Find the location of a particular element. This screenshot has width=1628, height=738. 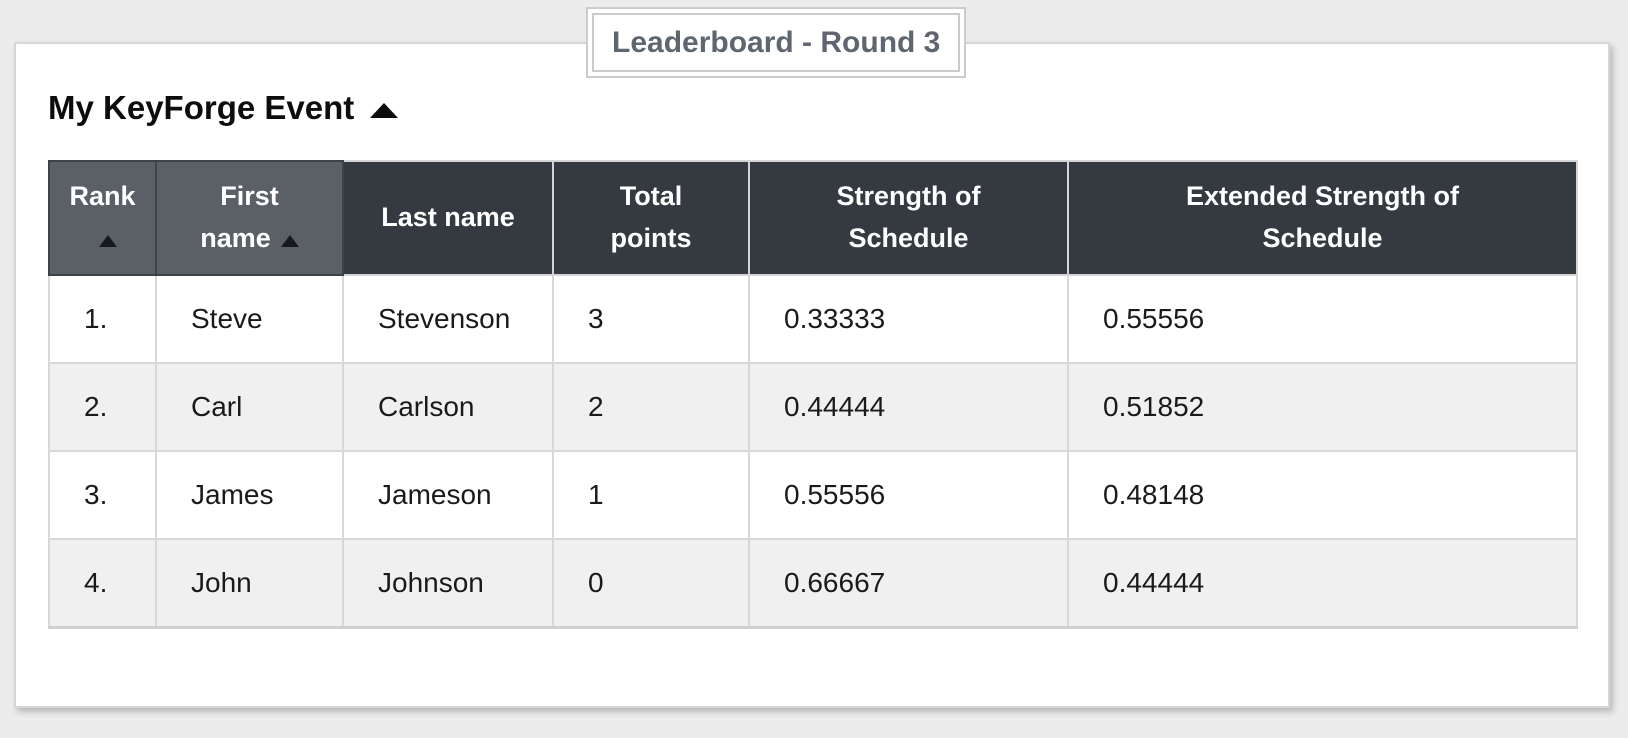

column-header-strength-of-schedule: Strength of Schedule is located at coordinates (908, 218).